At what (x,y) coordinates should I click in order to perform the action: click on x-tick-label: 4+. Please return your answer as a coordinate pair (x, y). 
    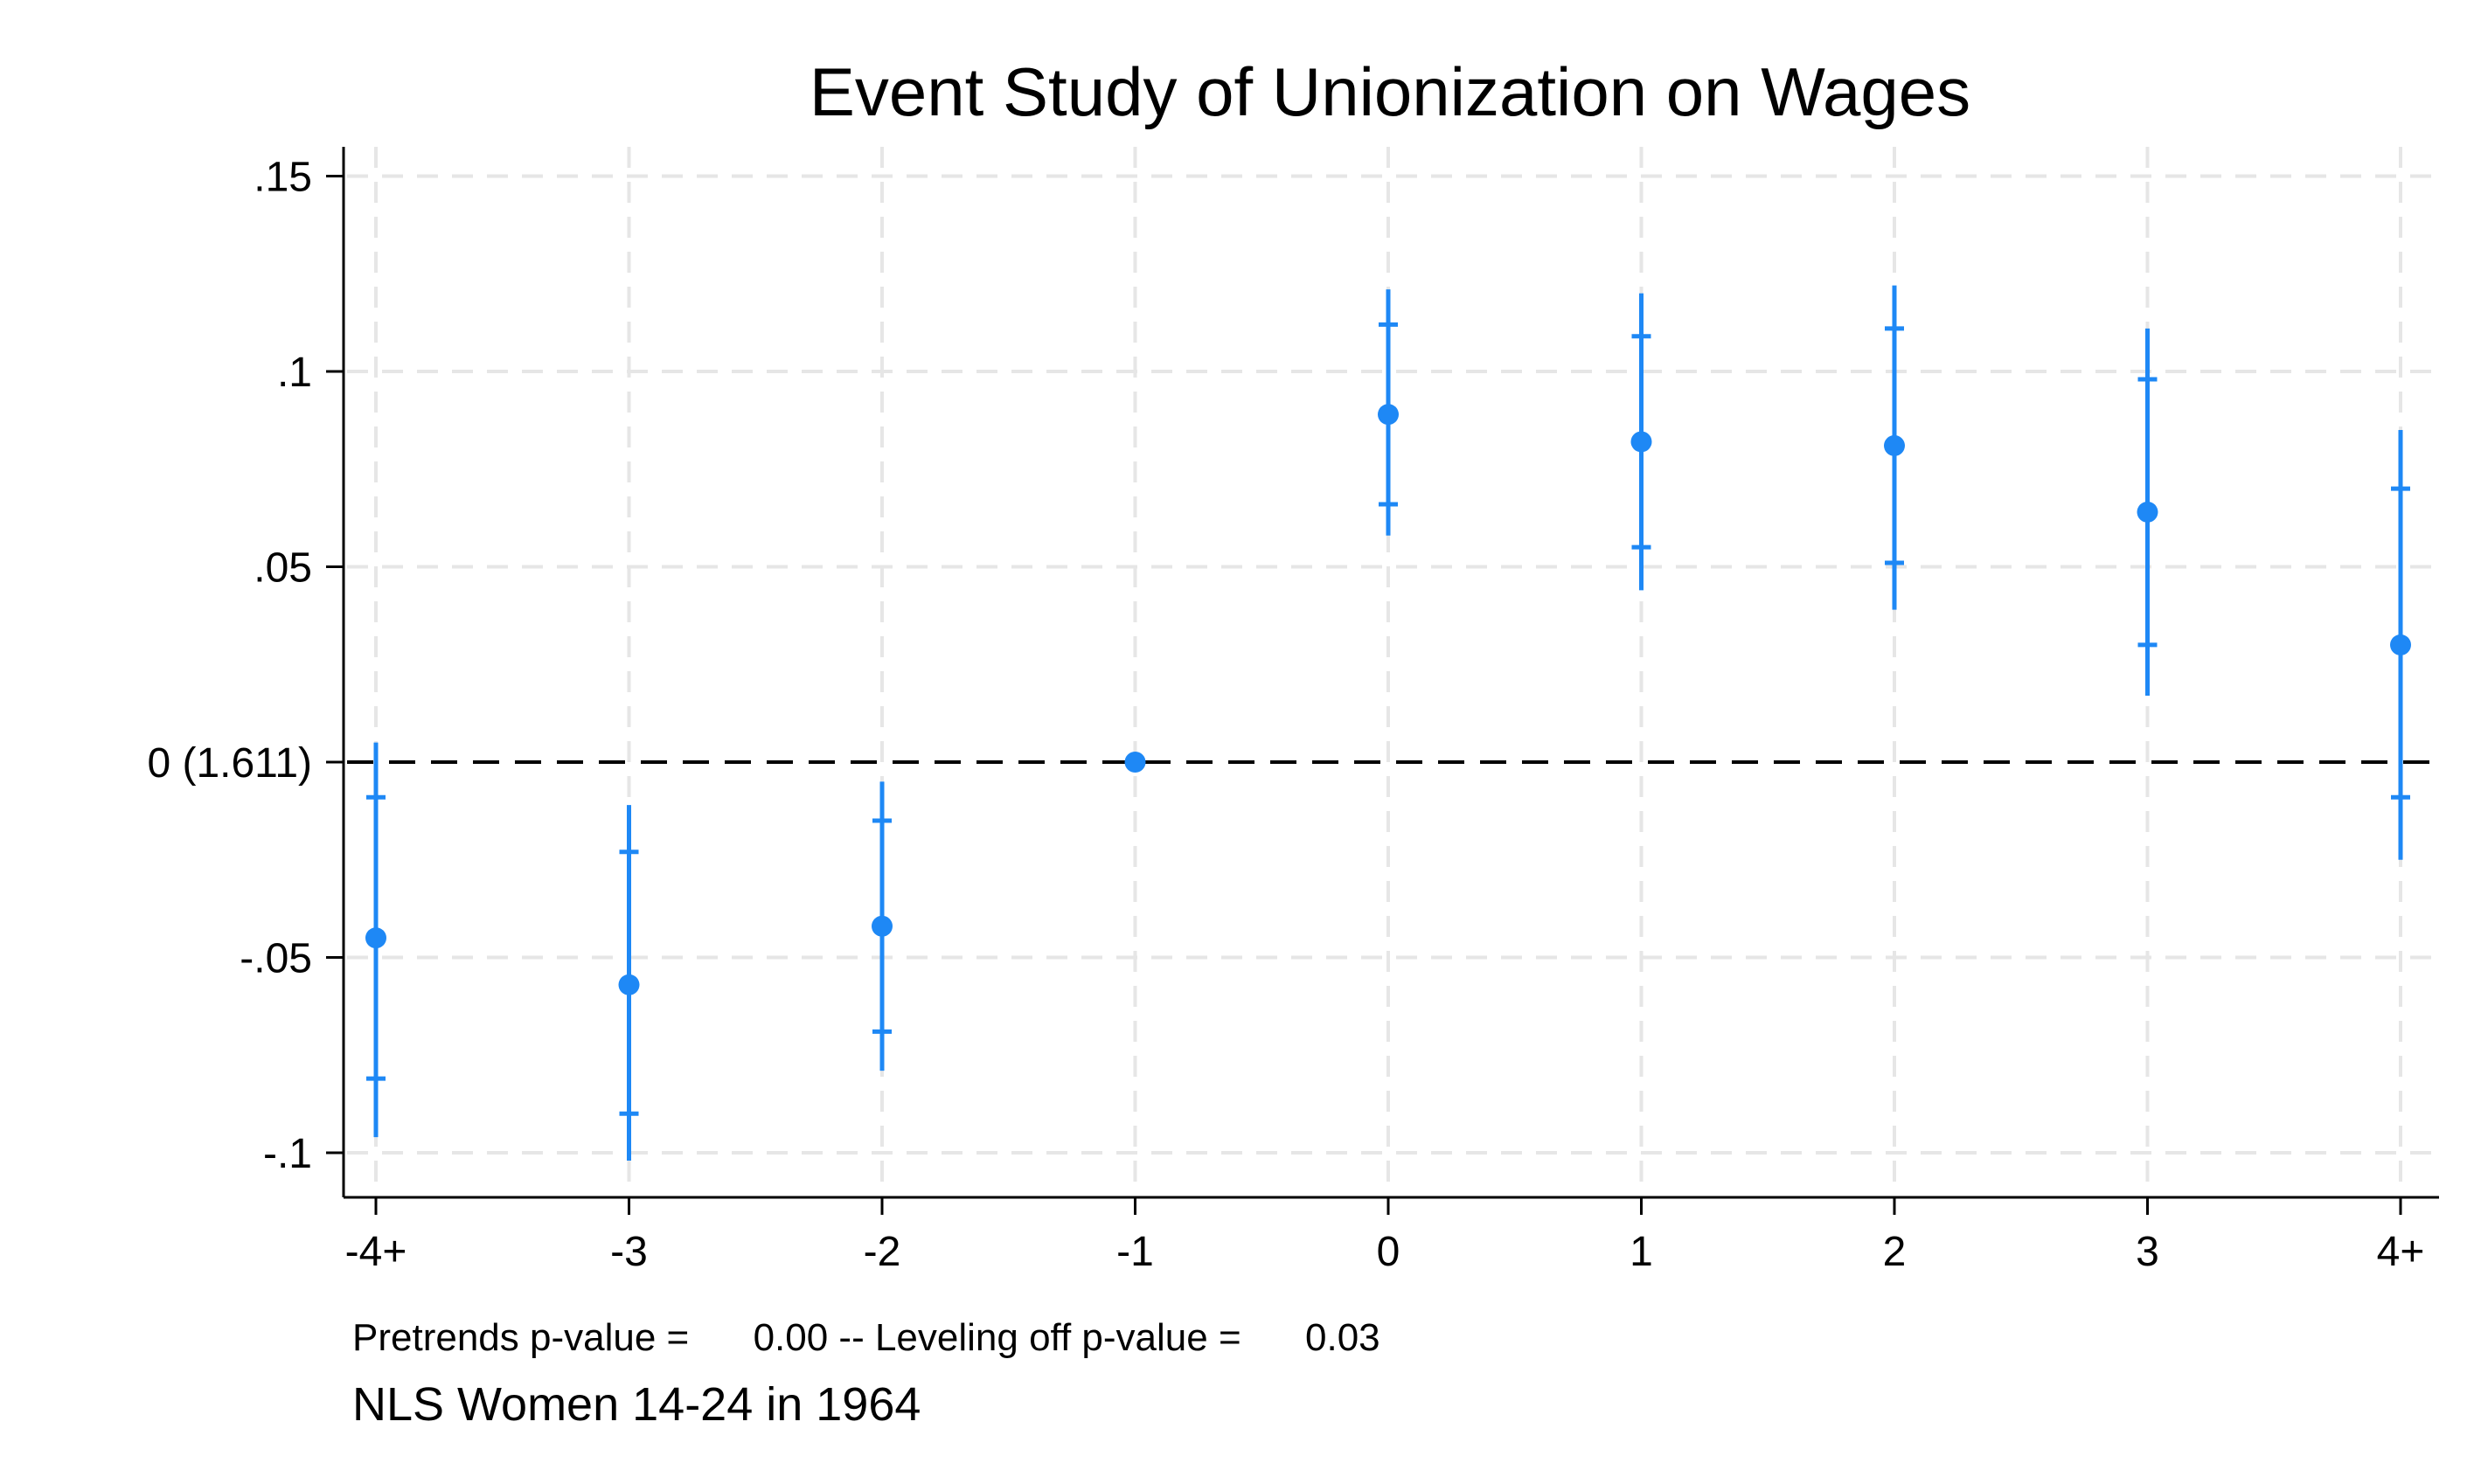
    Looking at the image, I should click on (2401, 1252).